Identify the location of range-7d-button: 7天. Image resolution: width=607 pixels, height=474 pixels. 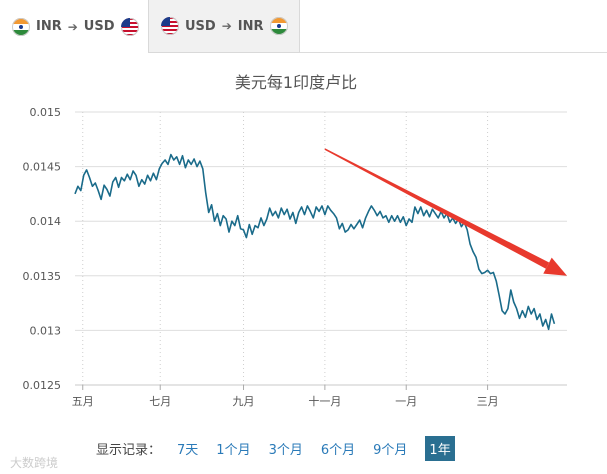
(188, 450).